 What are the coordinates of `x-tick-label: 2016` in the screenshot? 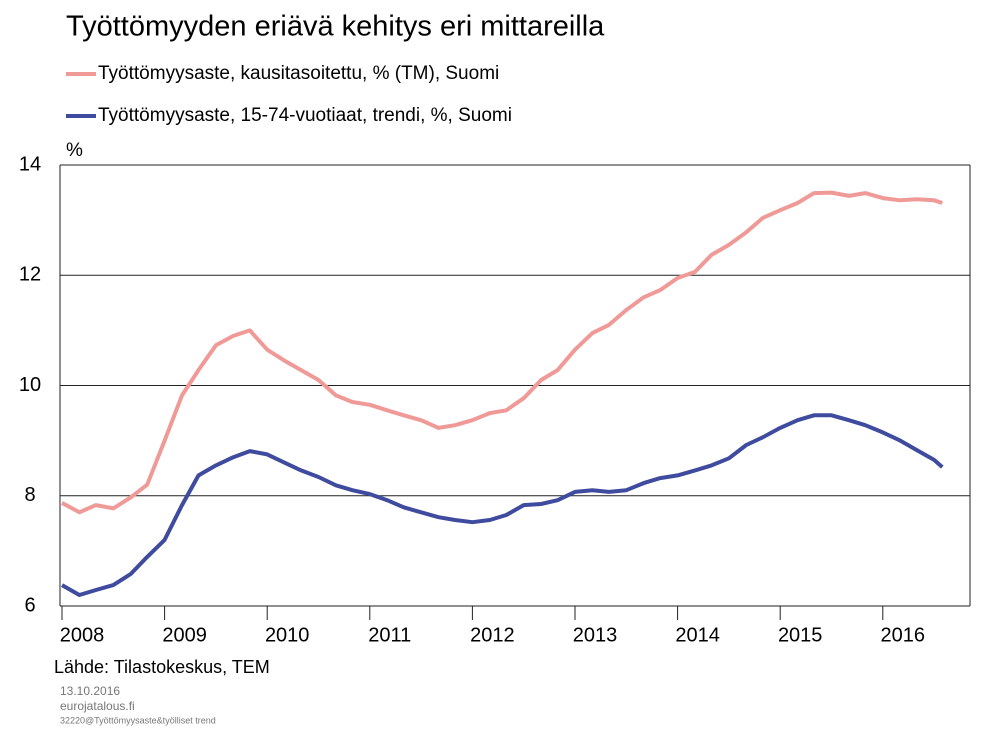 It's located at (903, 635).